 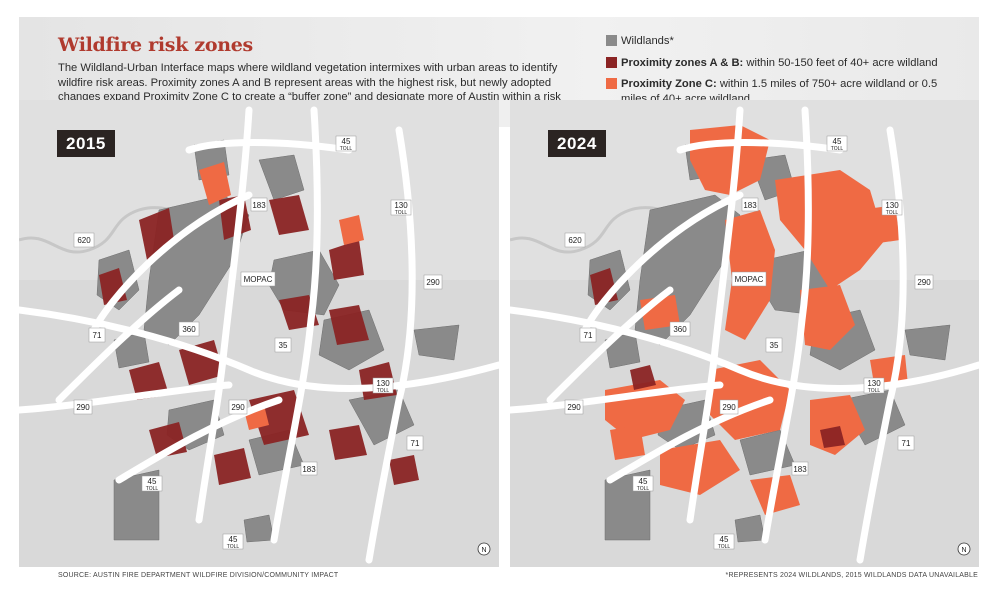 What do you see at coordinates (233, 539) in the screenshot?
I see `label-toll45-s: 45` at bounding box center [233, 539].